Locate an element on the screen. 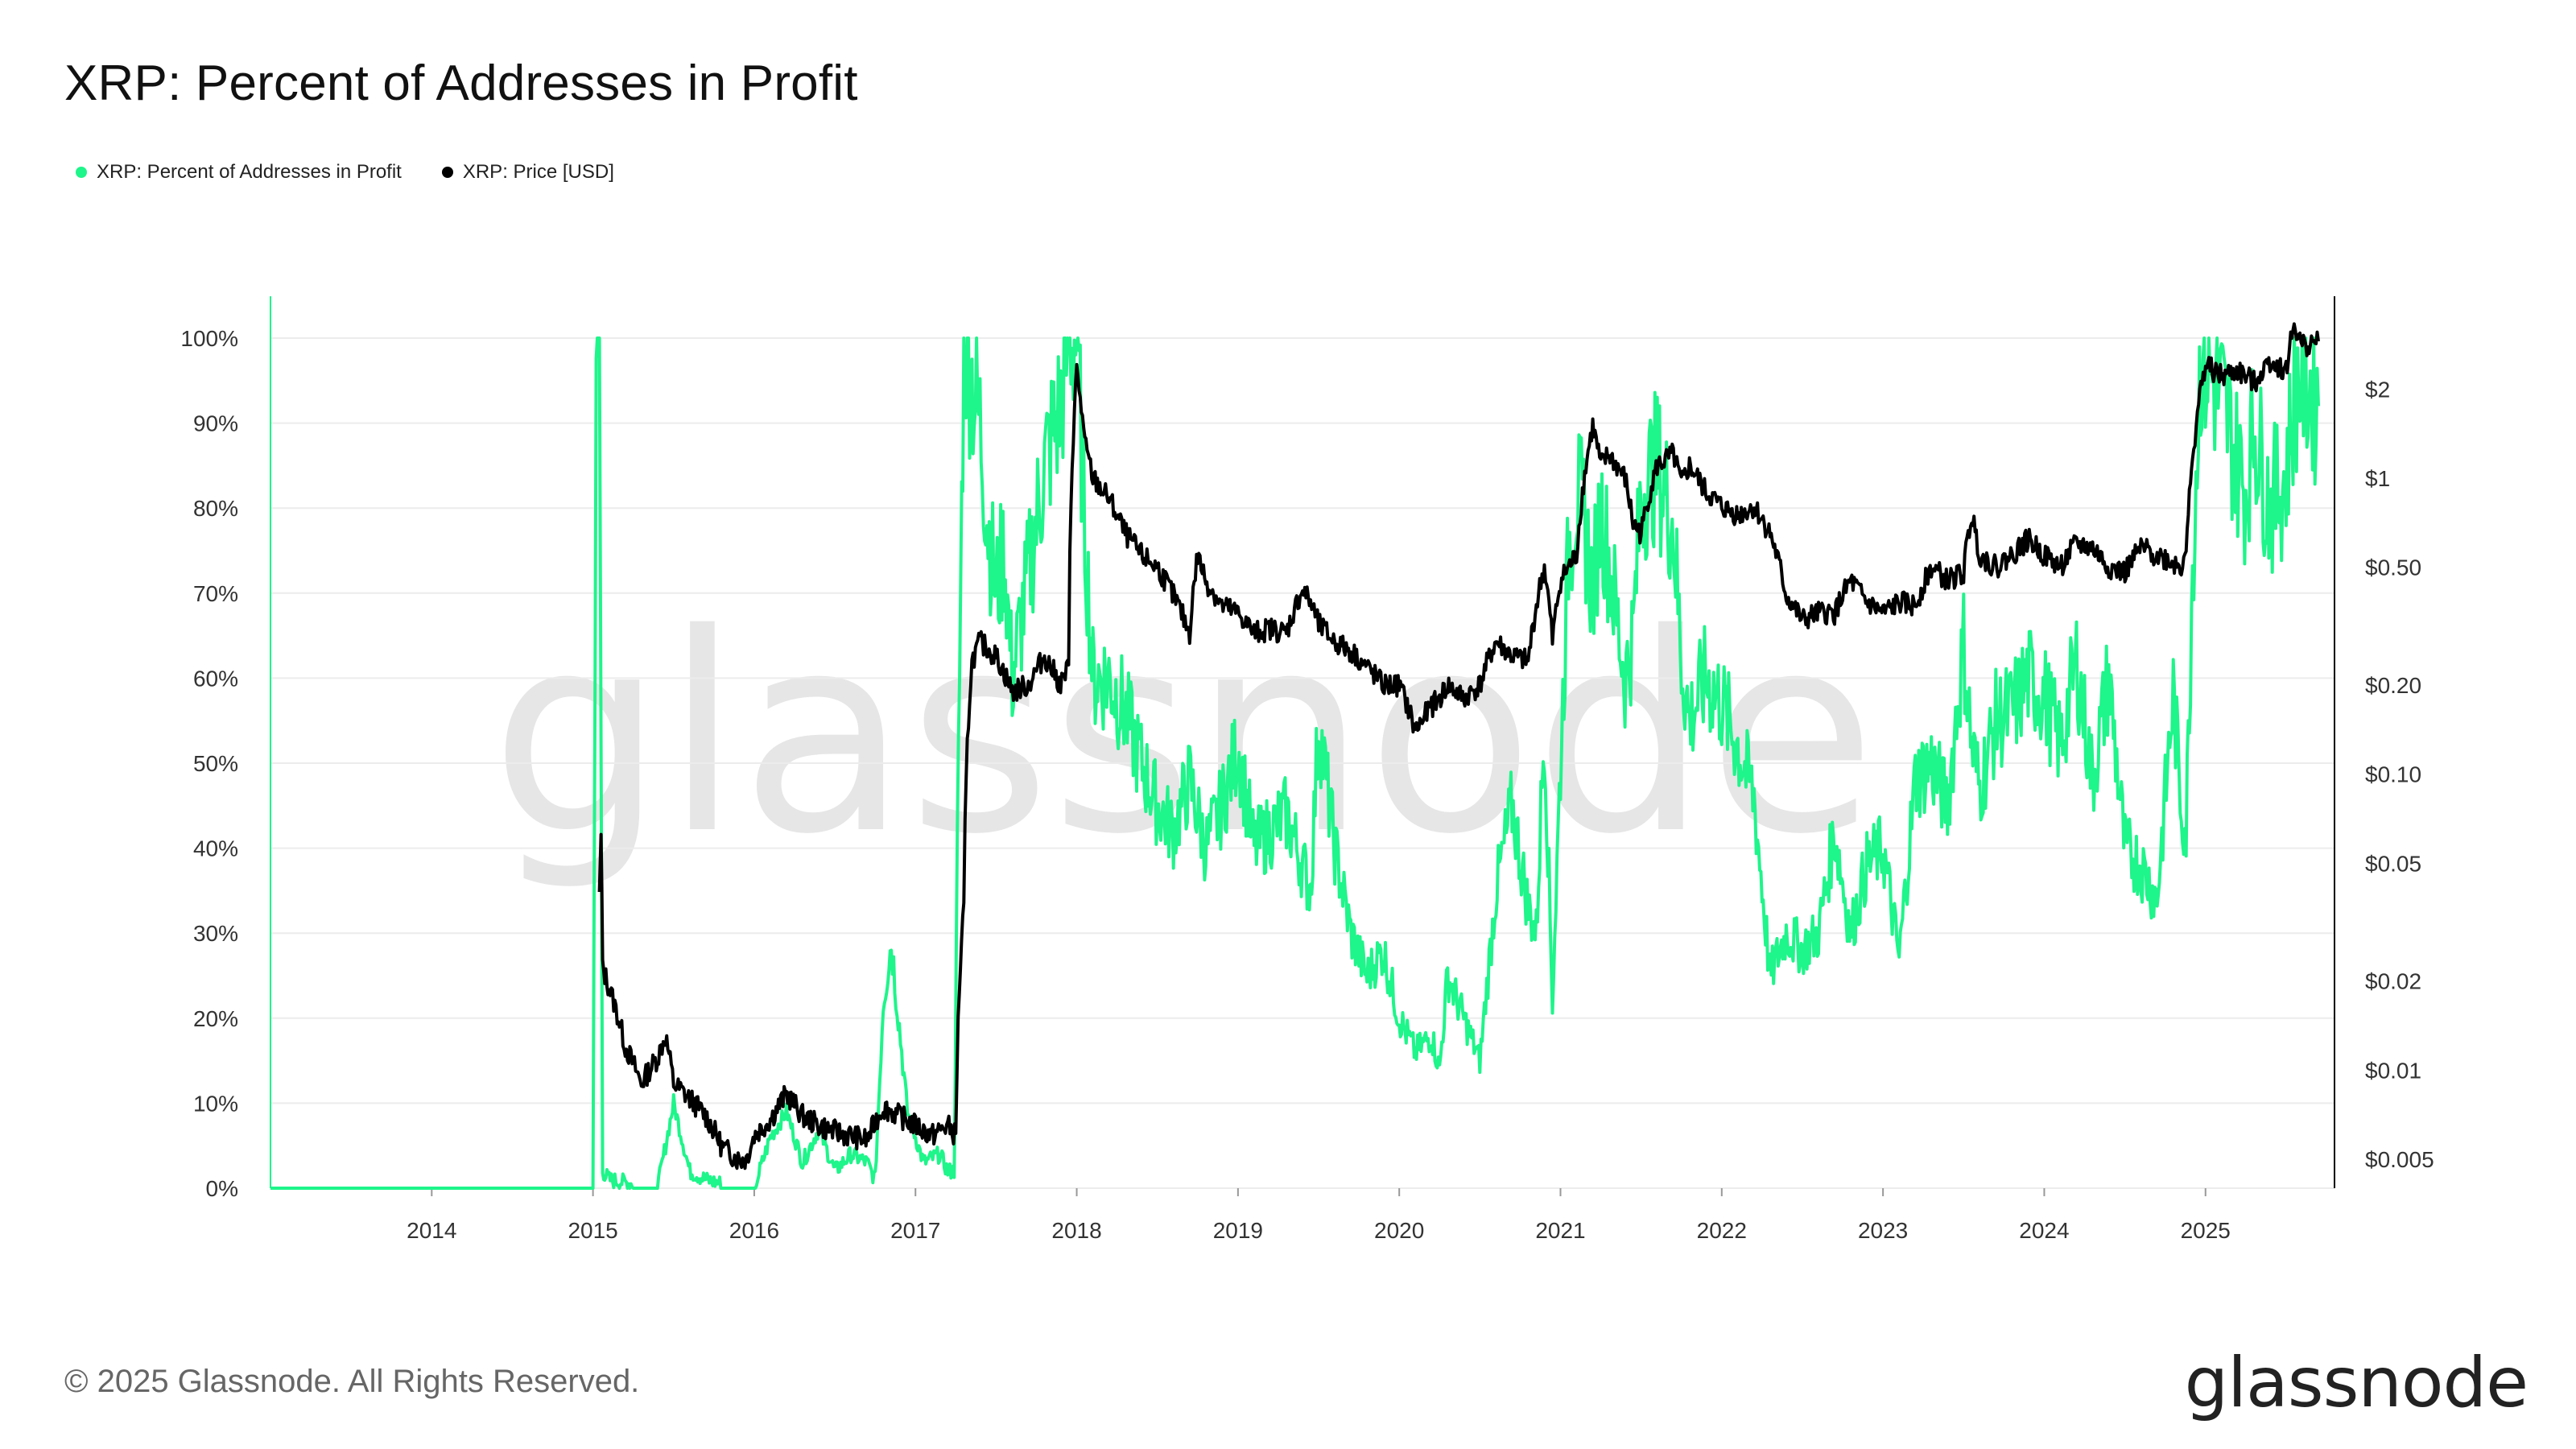  y-left-tick-label-8: 80% is located at coordinates (215, 508).